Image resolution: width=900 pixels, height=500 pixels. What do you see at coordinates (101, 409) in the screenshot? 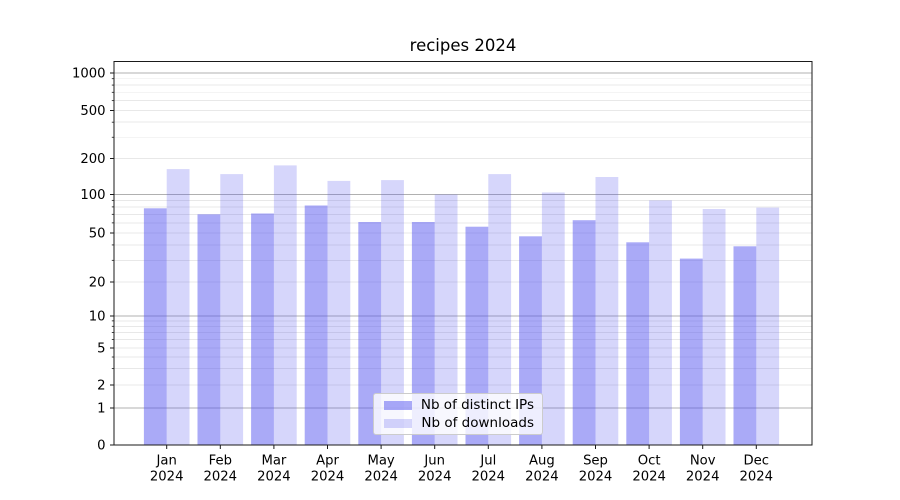
I see `y-tick-label: 1` at bounding box center [101, 409].